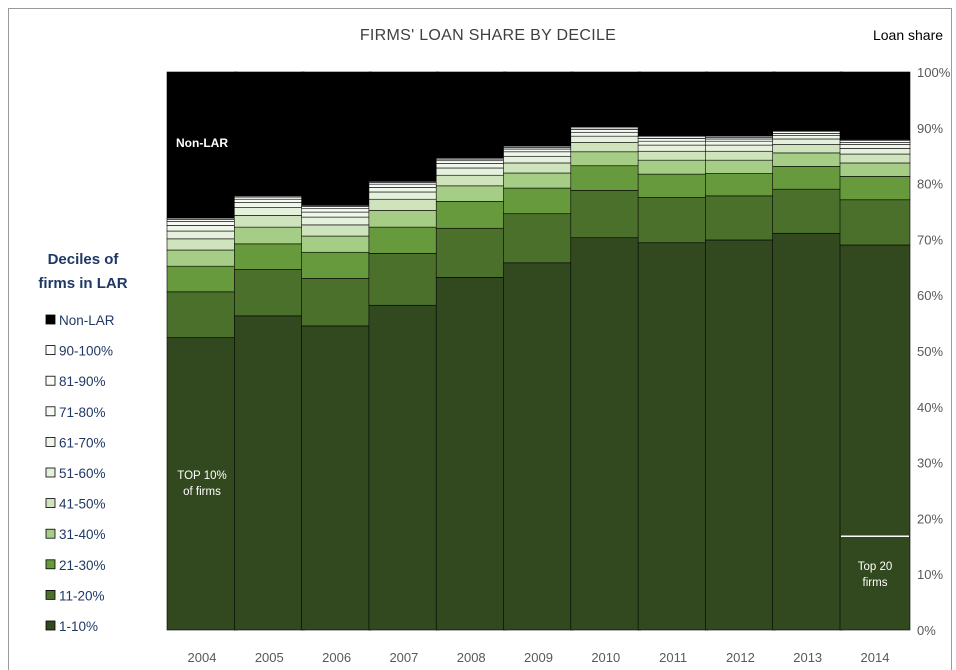 The height and width of the screenshot is (670, 956). Describe the element at coordinates (930, 295) in the screenshot. I see `y-tick-label: 60%` at that location.